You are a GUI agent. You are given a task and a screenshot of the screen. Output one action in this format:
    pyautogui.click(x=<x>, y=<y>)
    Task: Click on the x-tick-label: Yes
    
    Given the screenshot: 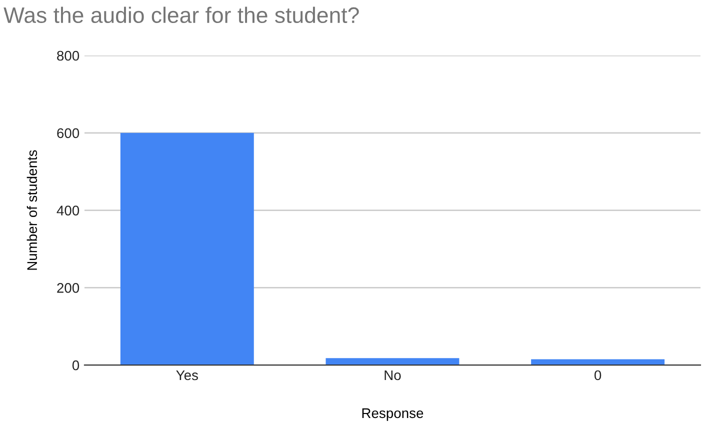 What is the action you would take?
    pyautogui.click(x=187, y=375)
    